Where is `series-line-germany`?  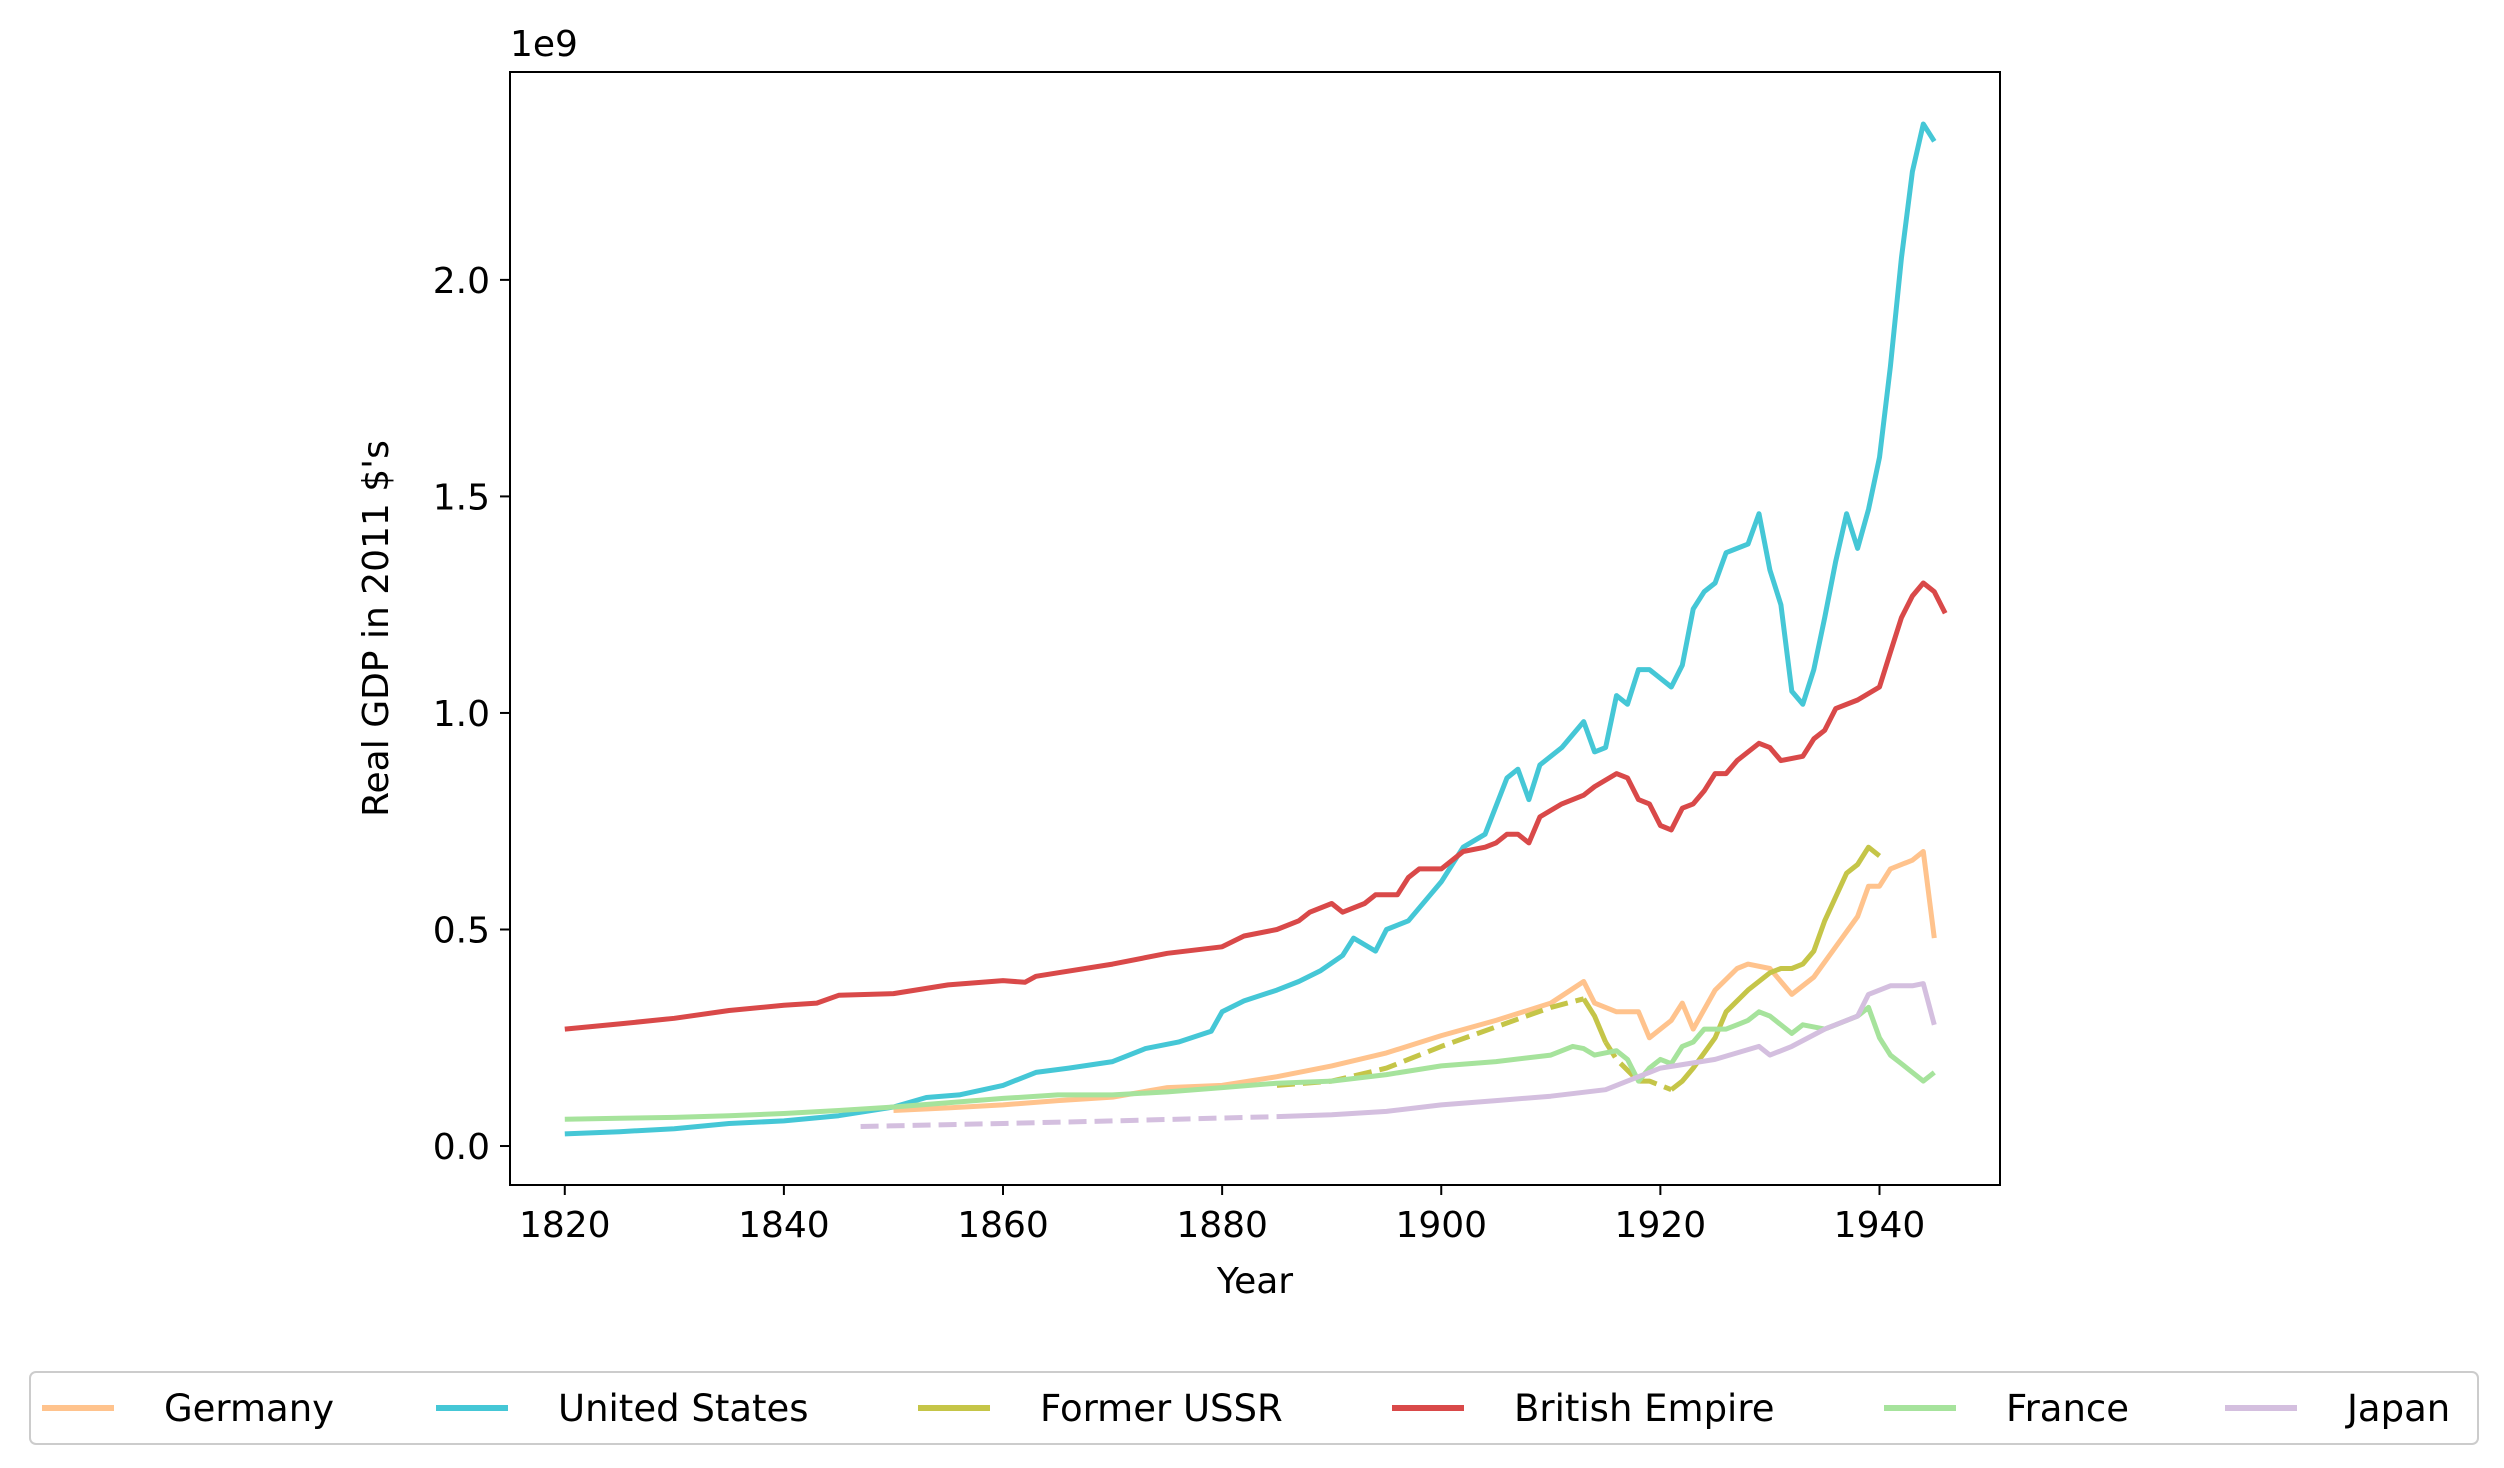
series-line-germany is located at coordinates (1415, 981).